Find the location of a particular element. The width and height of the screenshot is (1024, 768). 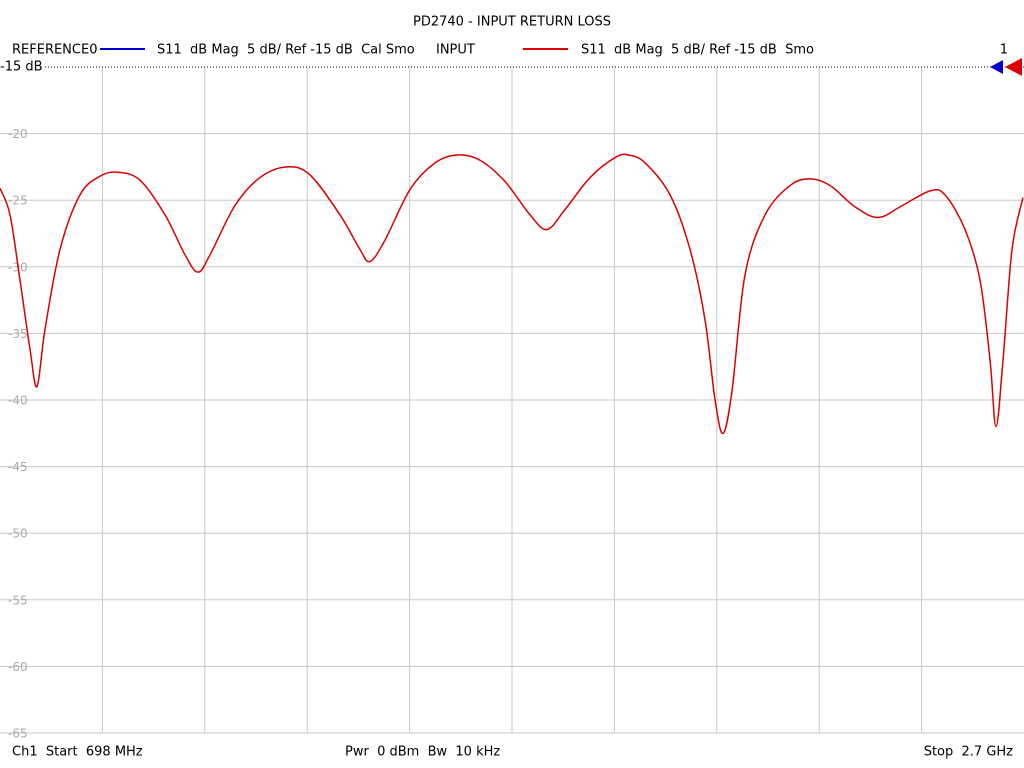

y-tick-label: -40 is located at coordinates (18, 401).